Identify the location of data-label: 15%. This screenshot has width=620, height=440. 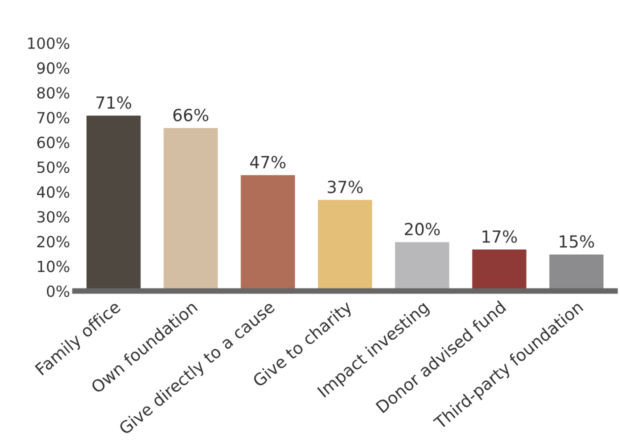
(577, 241).